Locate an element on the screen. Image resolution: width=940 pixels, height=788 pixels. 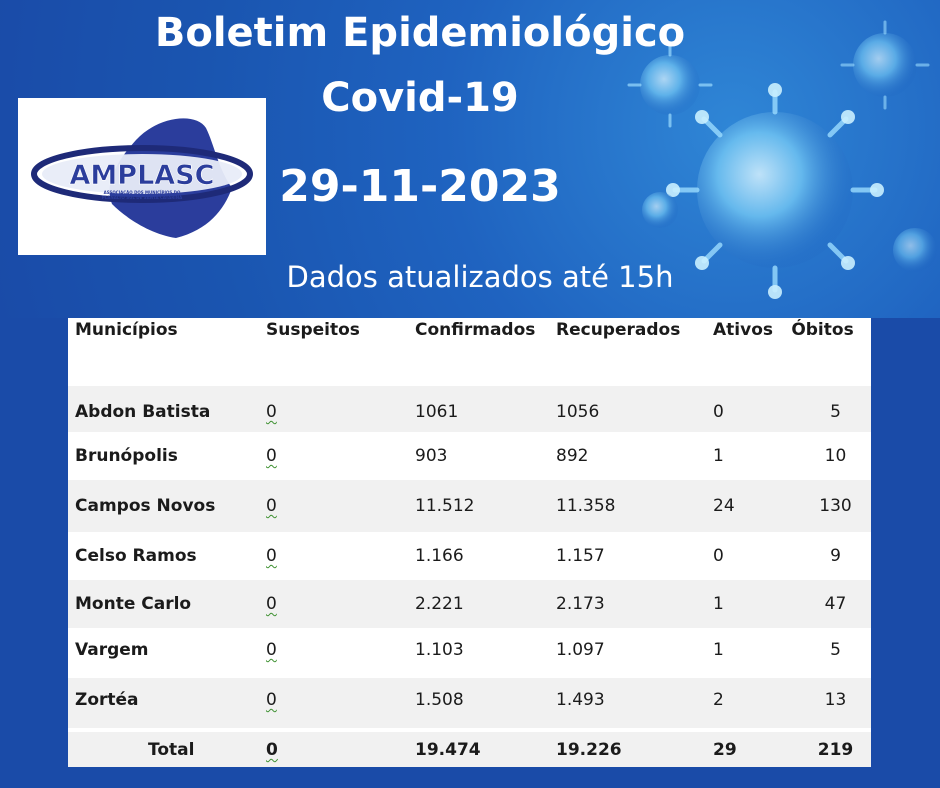
municipio-name: Monte Carlo is located at coordinates (133, 604).